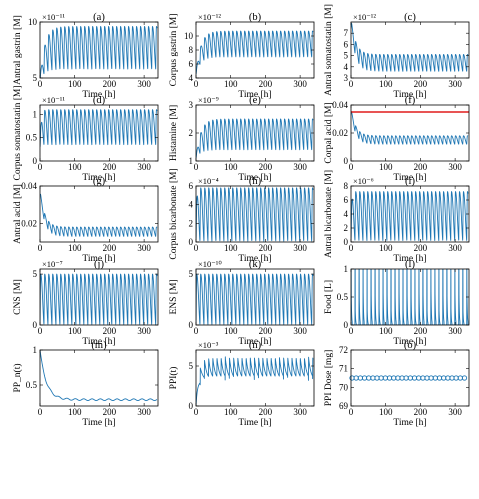  Describe the element at coordinates (99, 181) in the screenshot. I see `panel-title: (g)` at that location.